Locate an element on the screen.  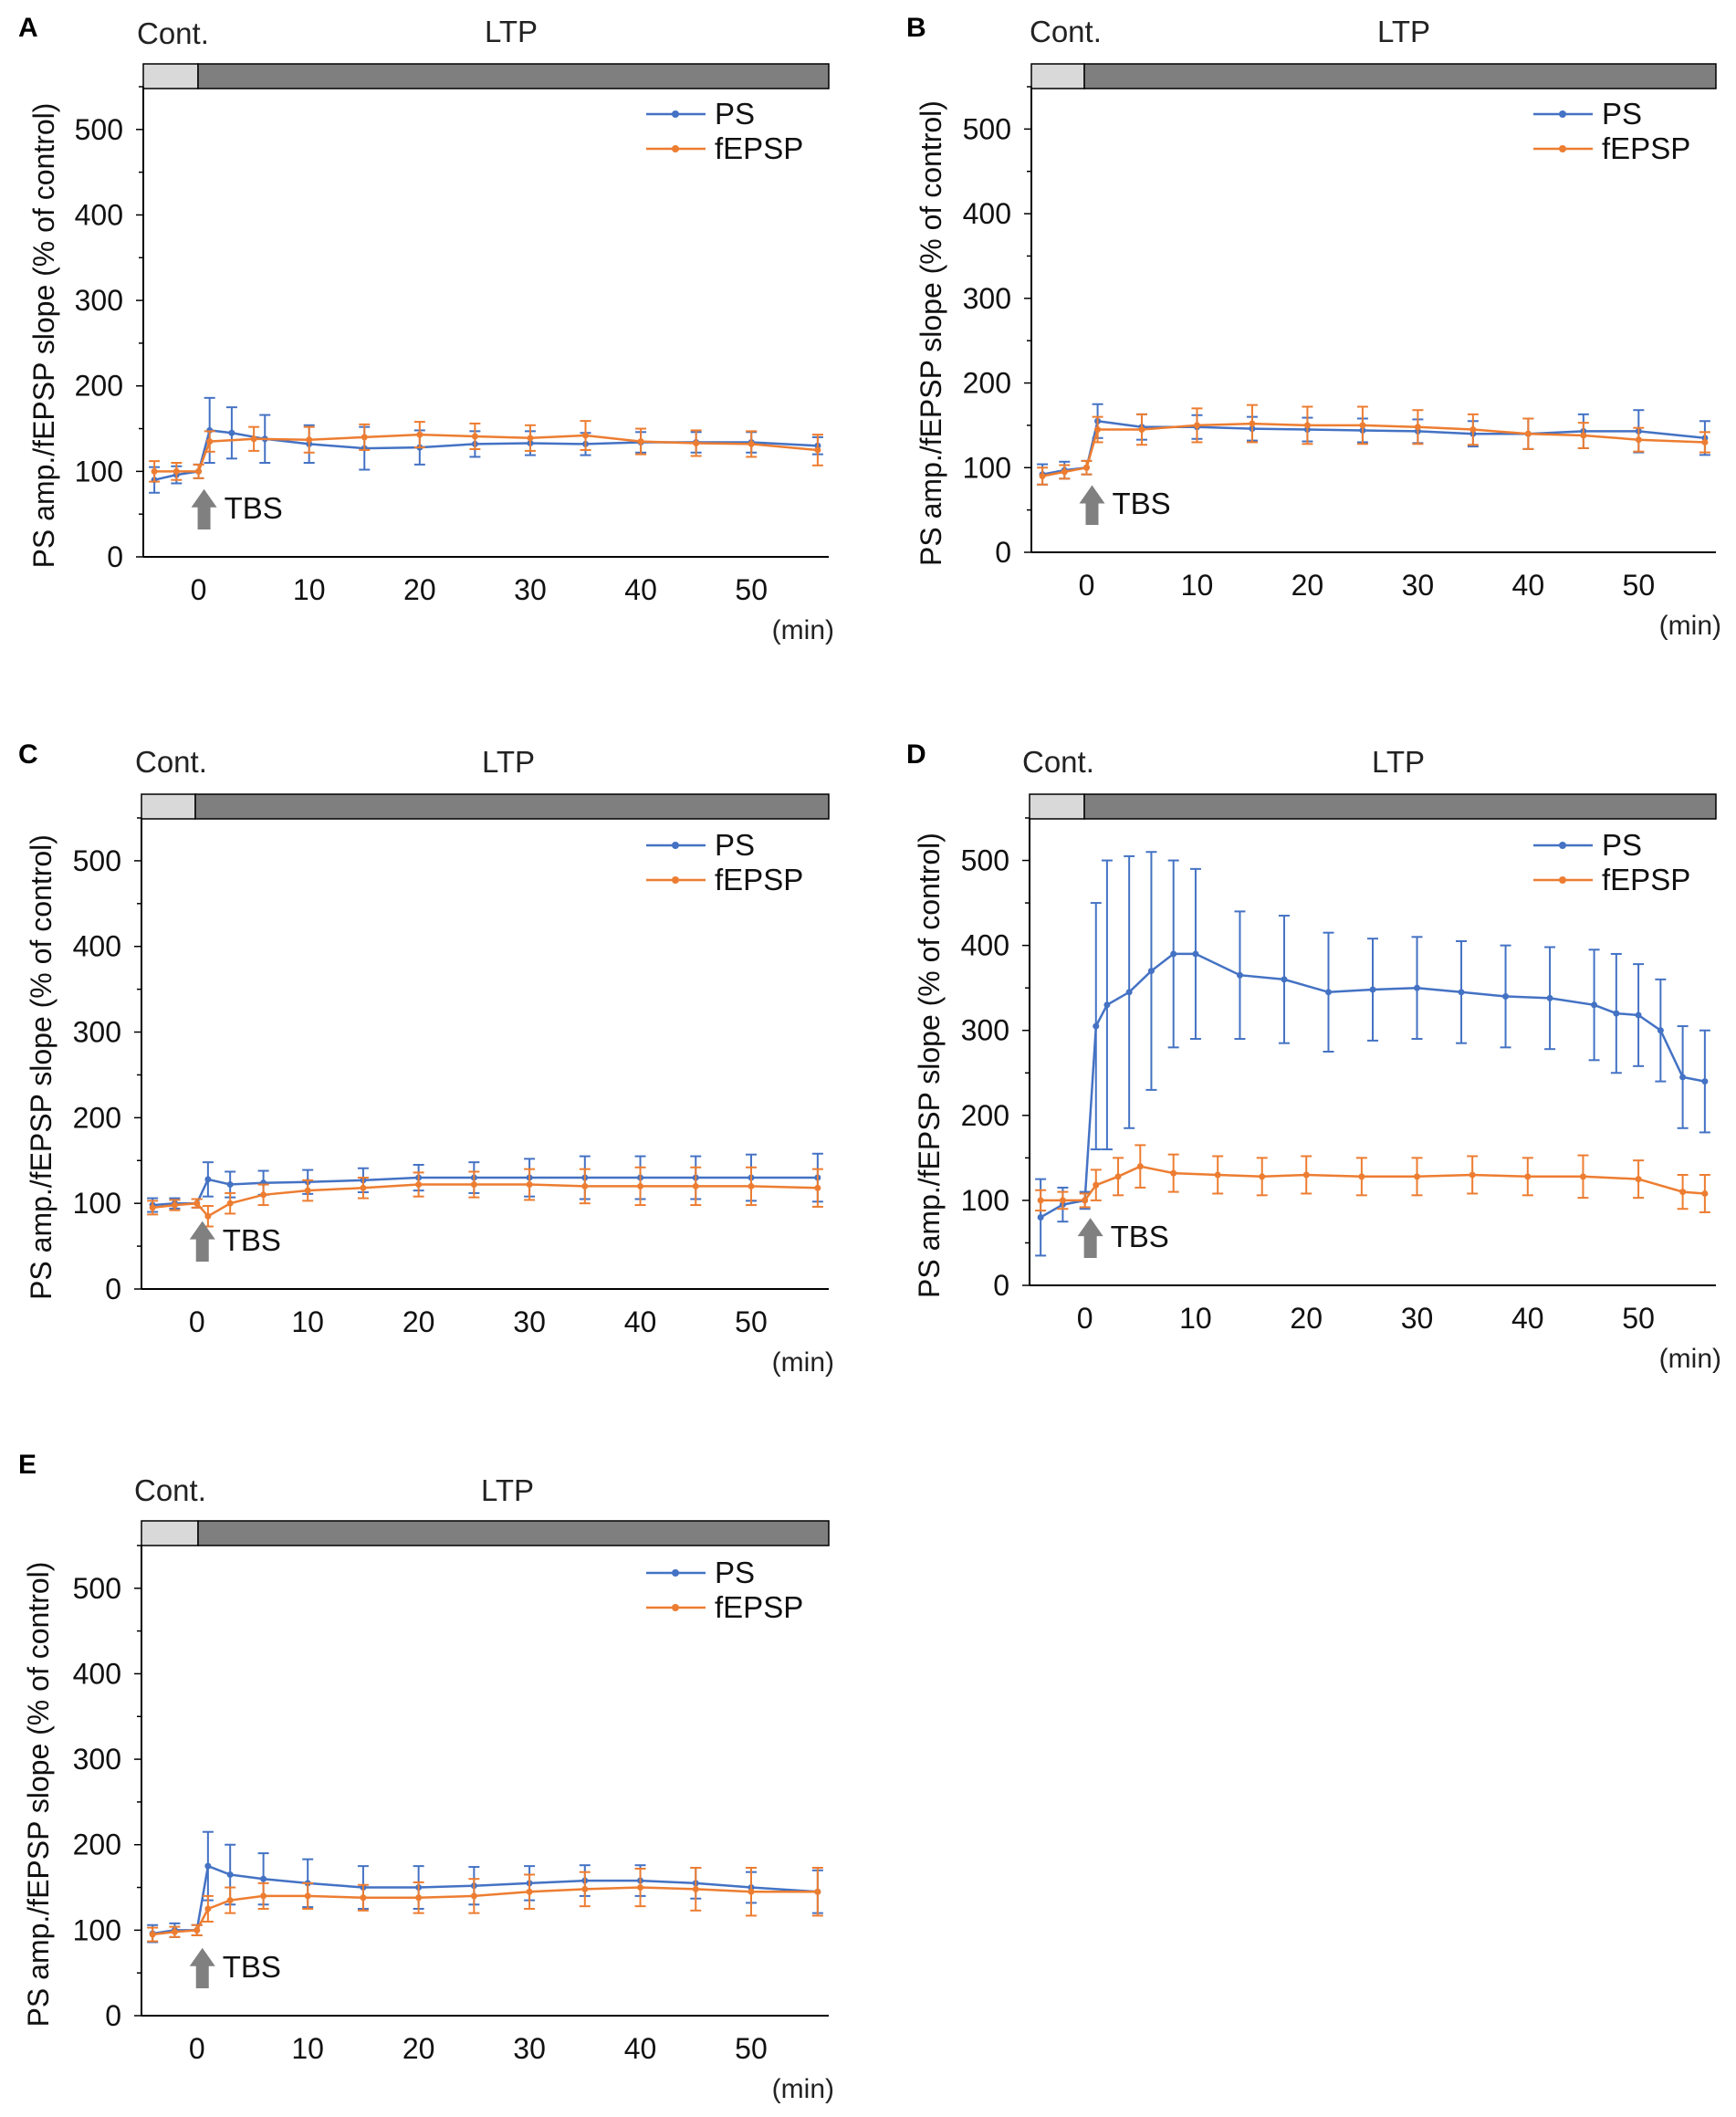
panel-label: C is located at coordinates (28, 754).